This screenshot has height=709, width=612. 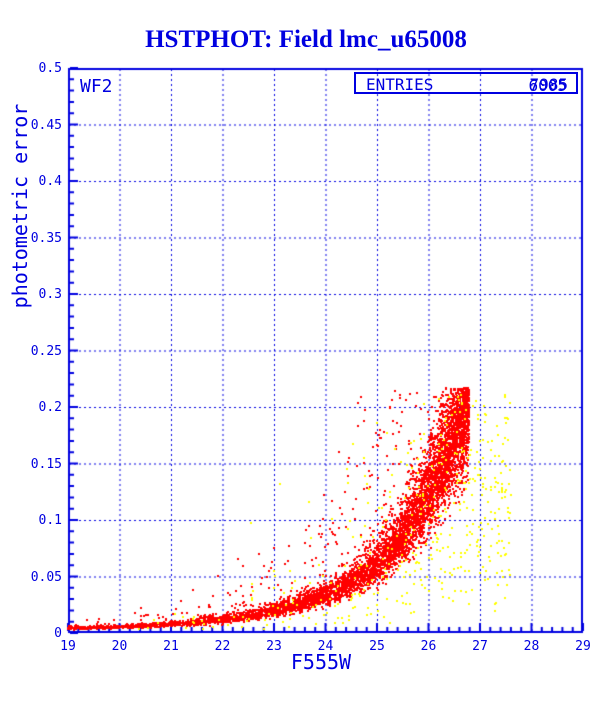 What do you see at coordinates (96, 86) in the screenshot?
I see `chip-label: WF2` at bounding box center [96, 86].